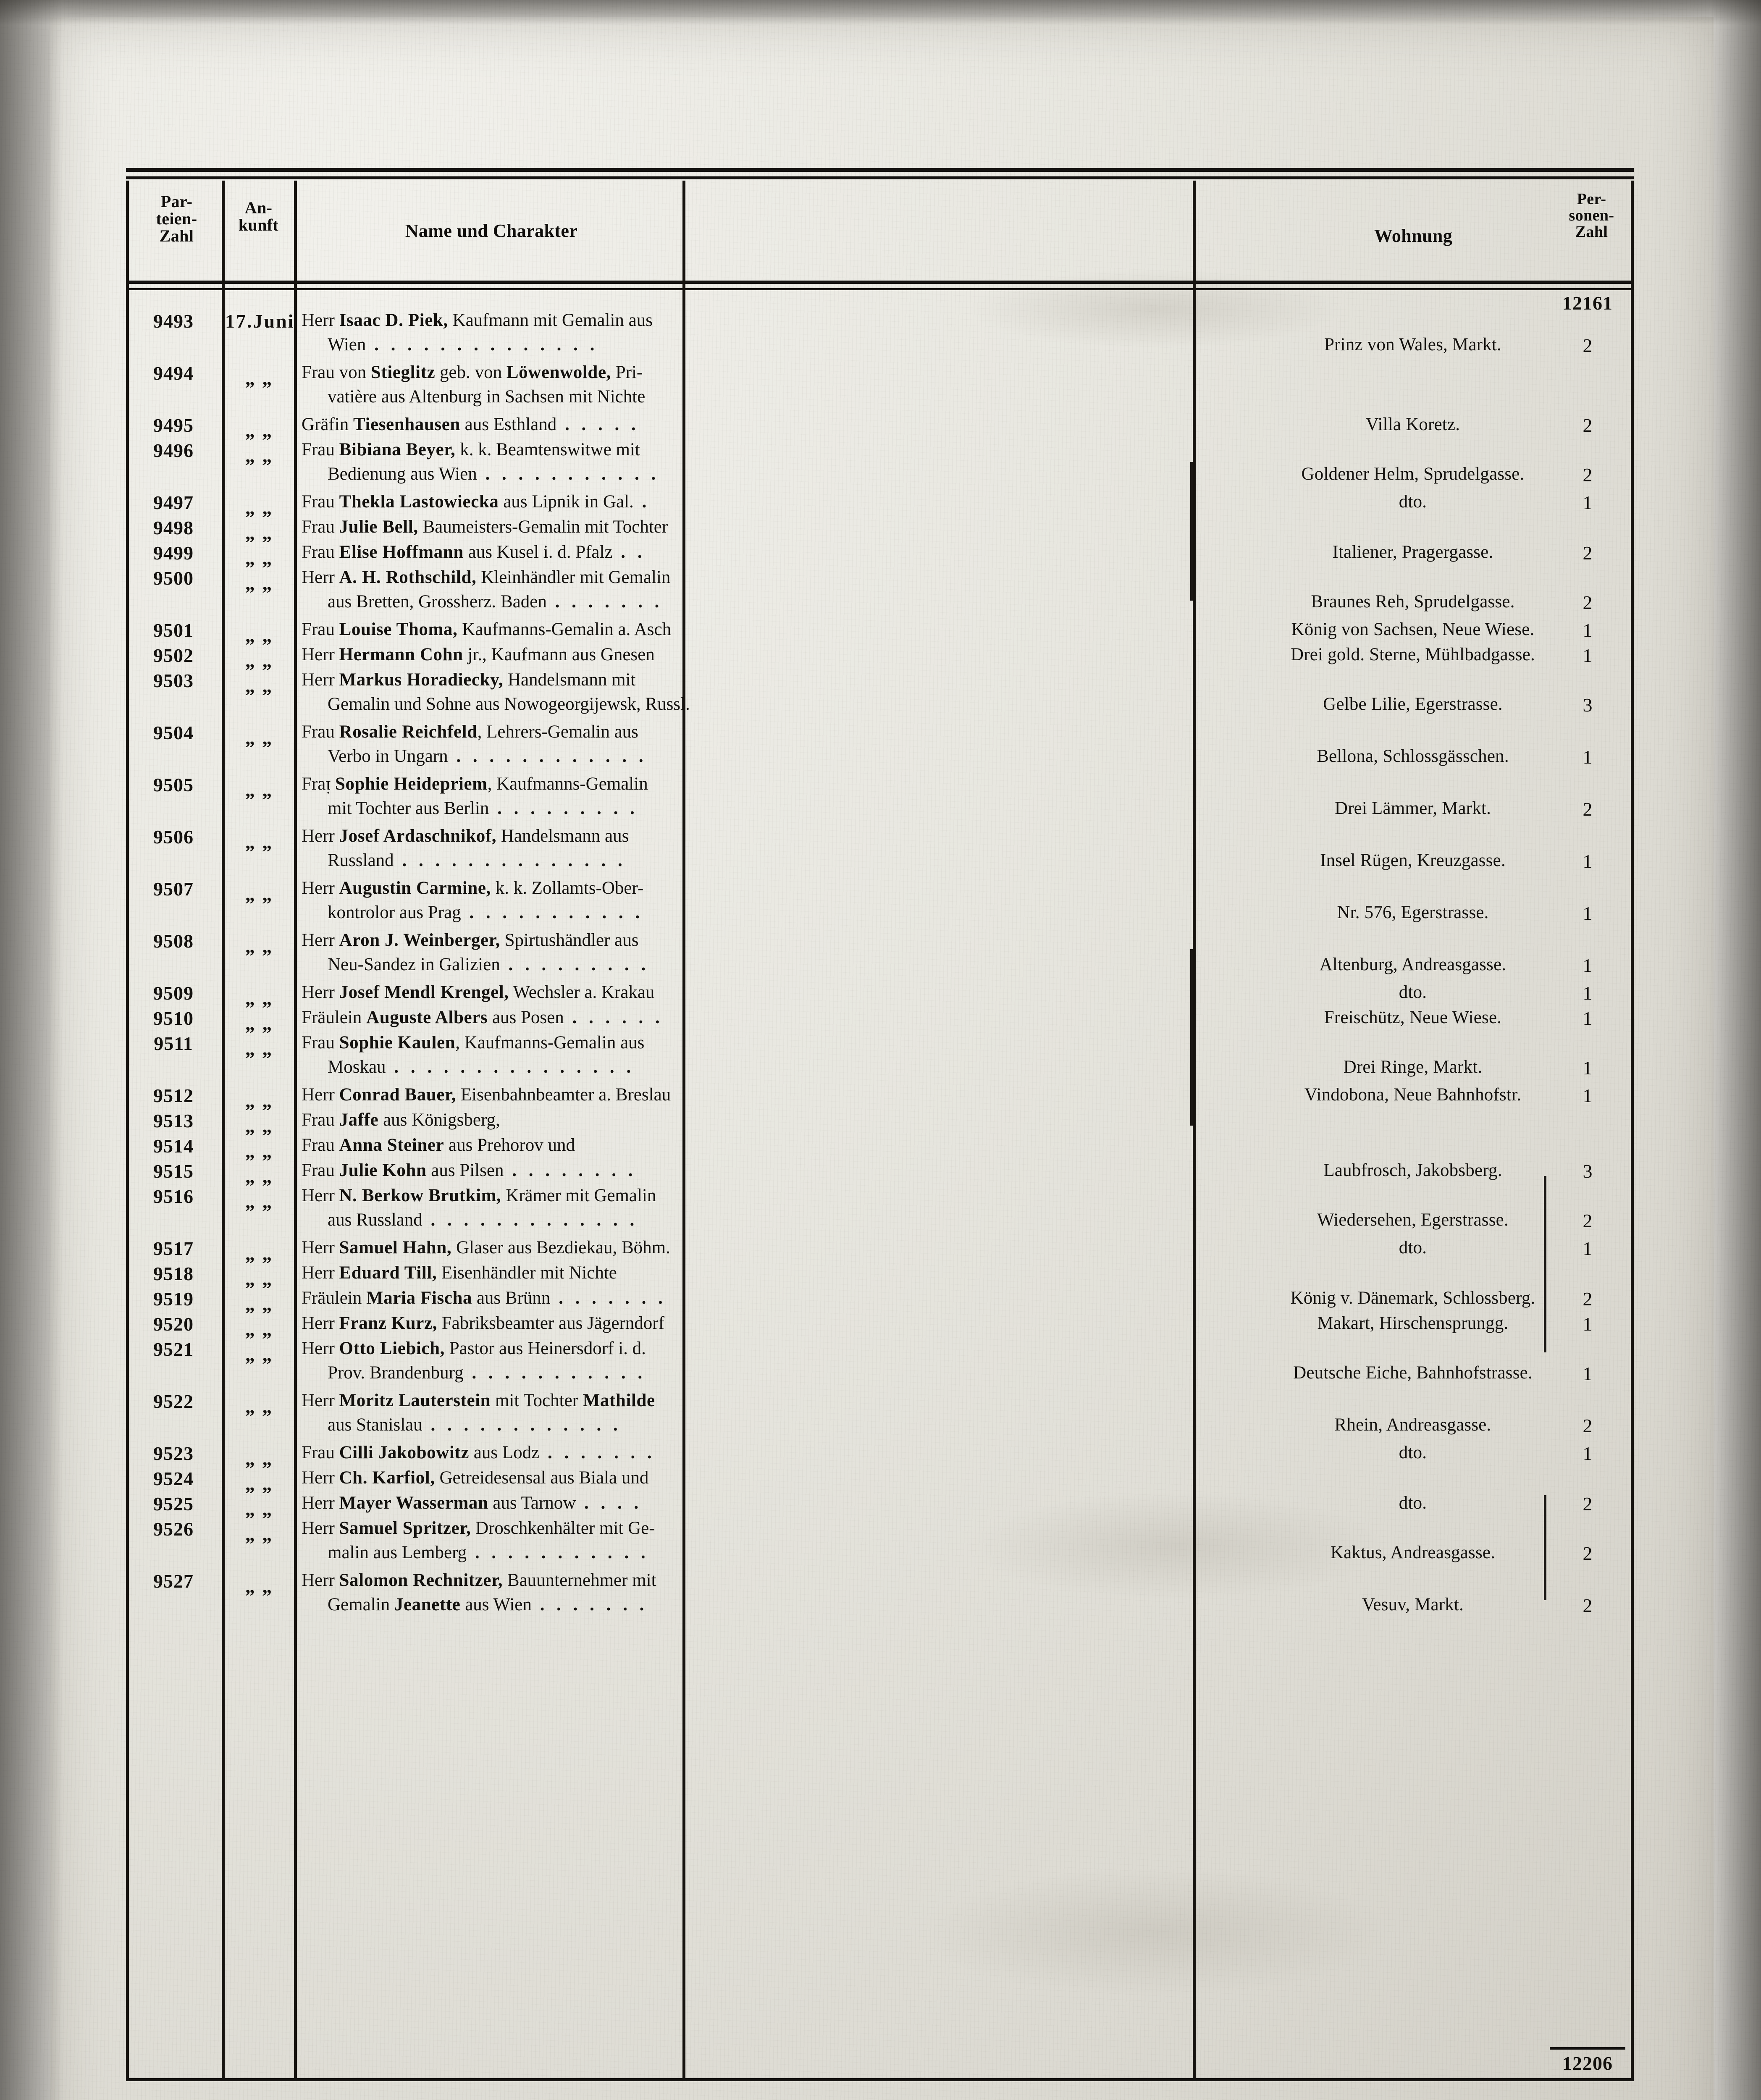 This screenshot has height=2100, width=1761. I want to click on entry-text: mit Tochter, so click(537, 1400).